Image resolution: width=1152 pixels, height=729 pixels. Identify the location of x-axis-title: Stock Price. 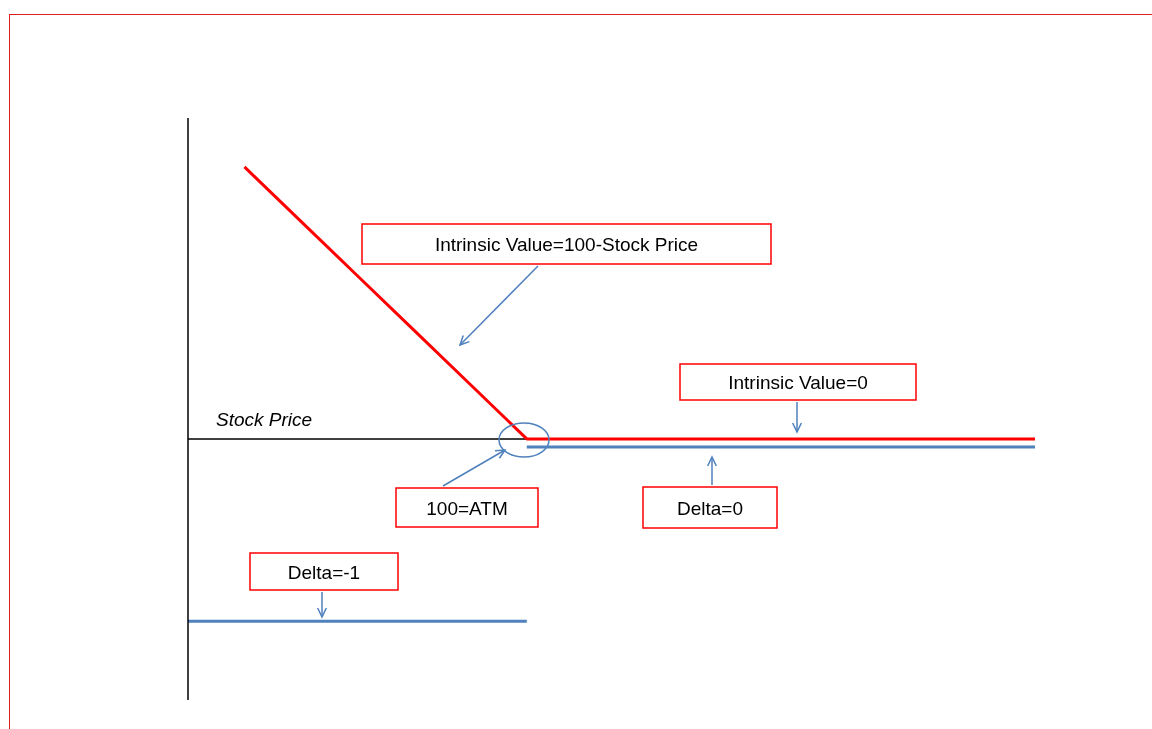
(264, 419).